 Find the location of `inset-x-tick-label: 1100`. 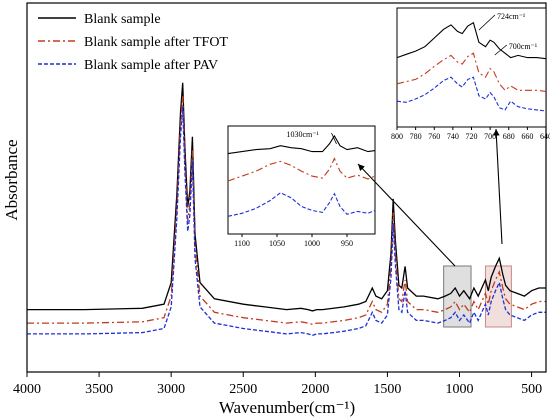

inset-x-tick-label: 1100 is located at coordinates (242, 243).